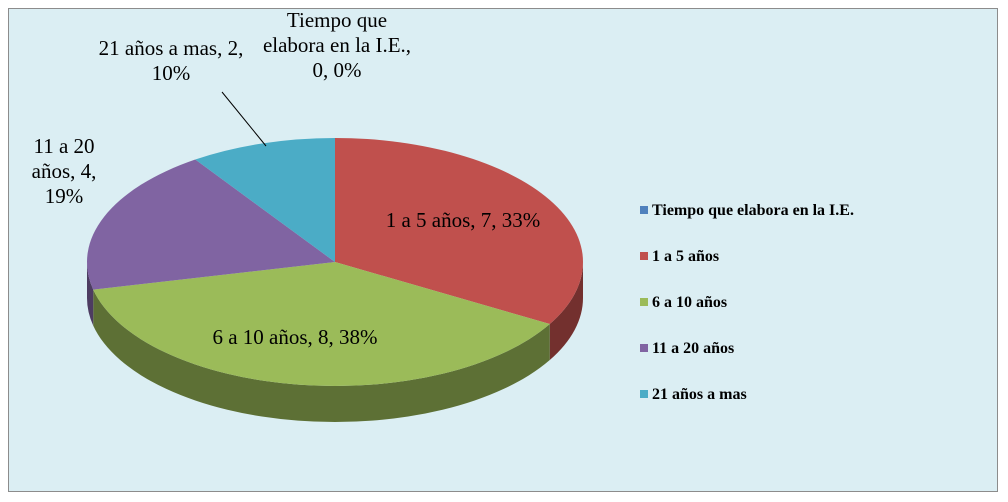 The image size is (1008, 502). Describe the element at coordinates (64, 171) in the screenshot. I see `data-label: 11 a 20 años, 4, 19%` at that location.